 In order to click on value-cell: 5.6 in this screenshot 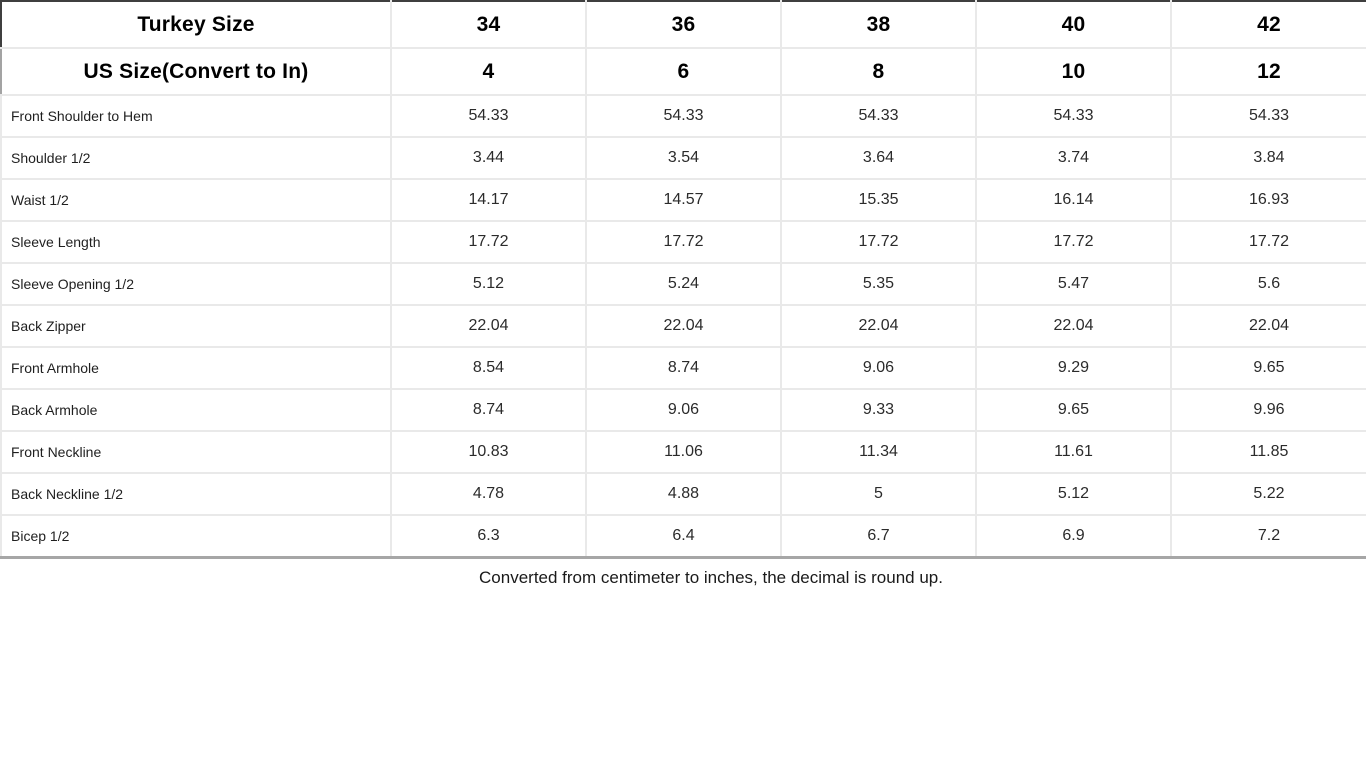, I will do `click(1268, 284)`.